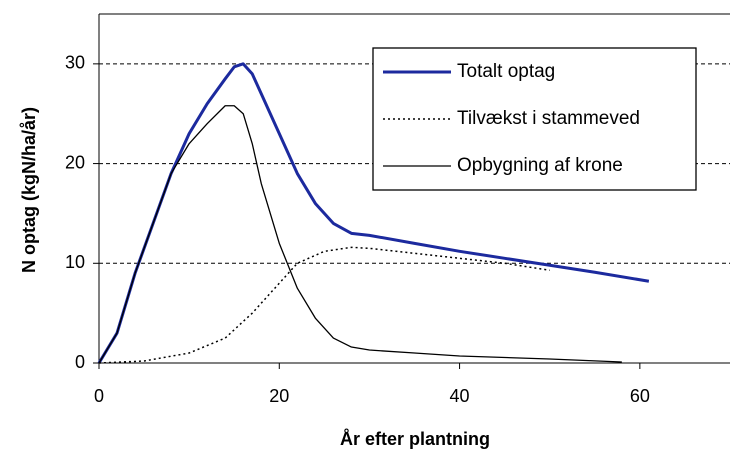 This screenshot has width=731, height=457. Describe the element at coordinates (460, 396) in the screenshot. I see `x-tick-label: 40` at that location.